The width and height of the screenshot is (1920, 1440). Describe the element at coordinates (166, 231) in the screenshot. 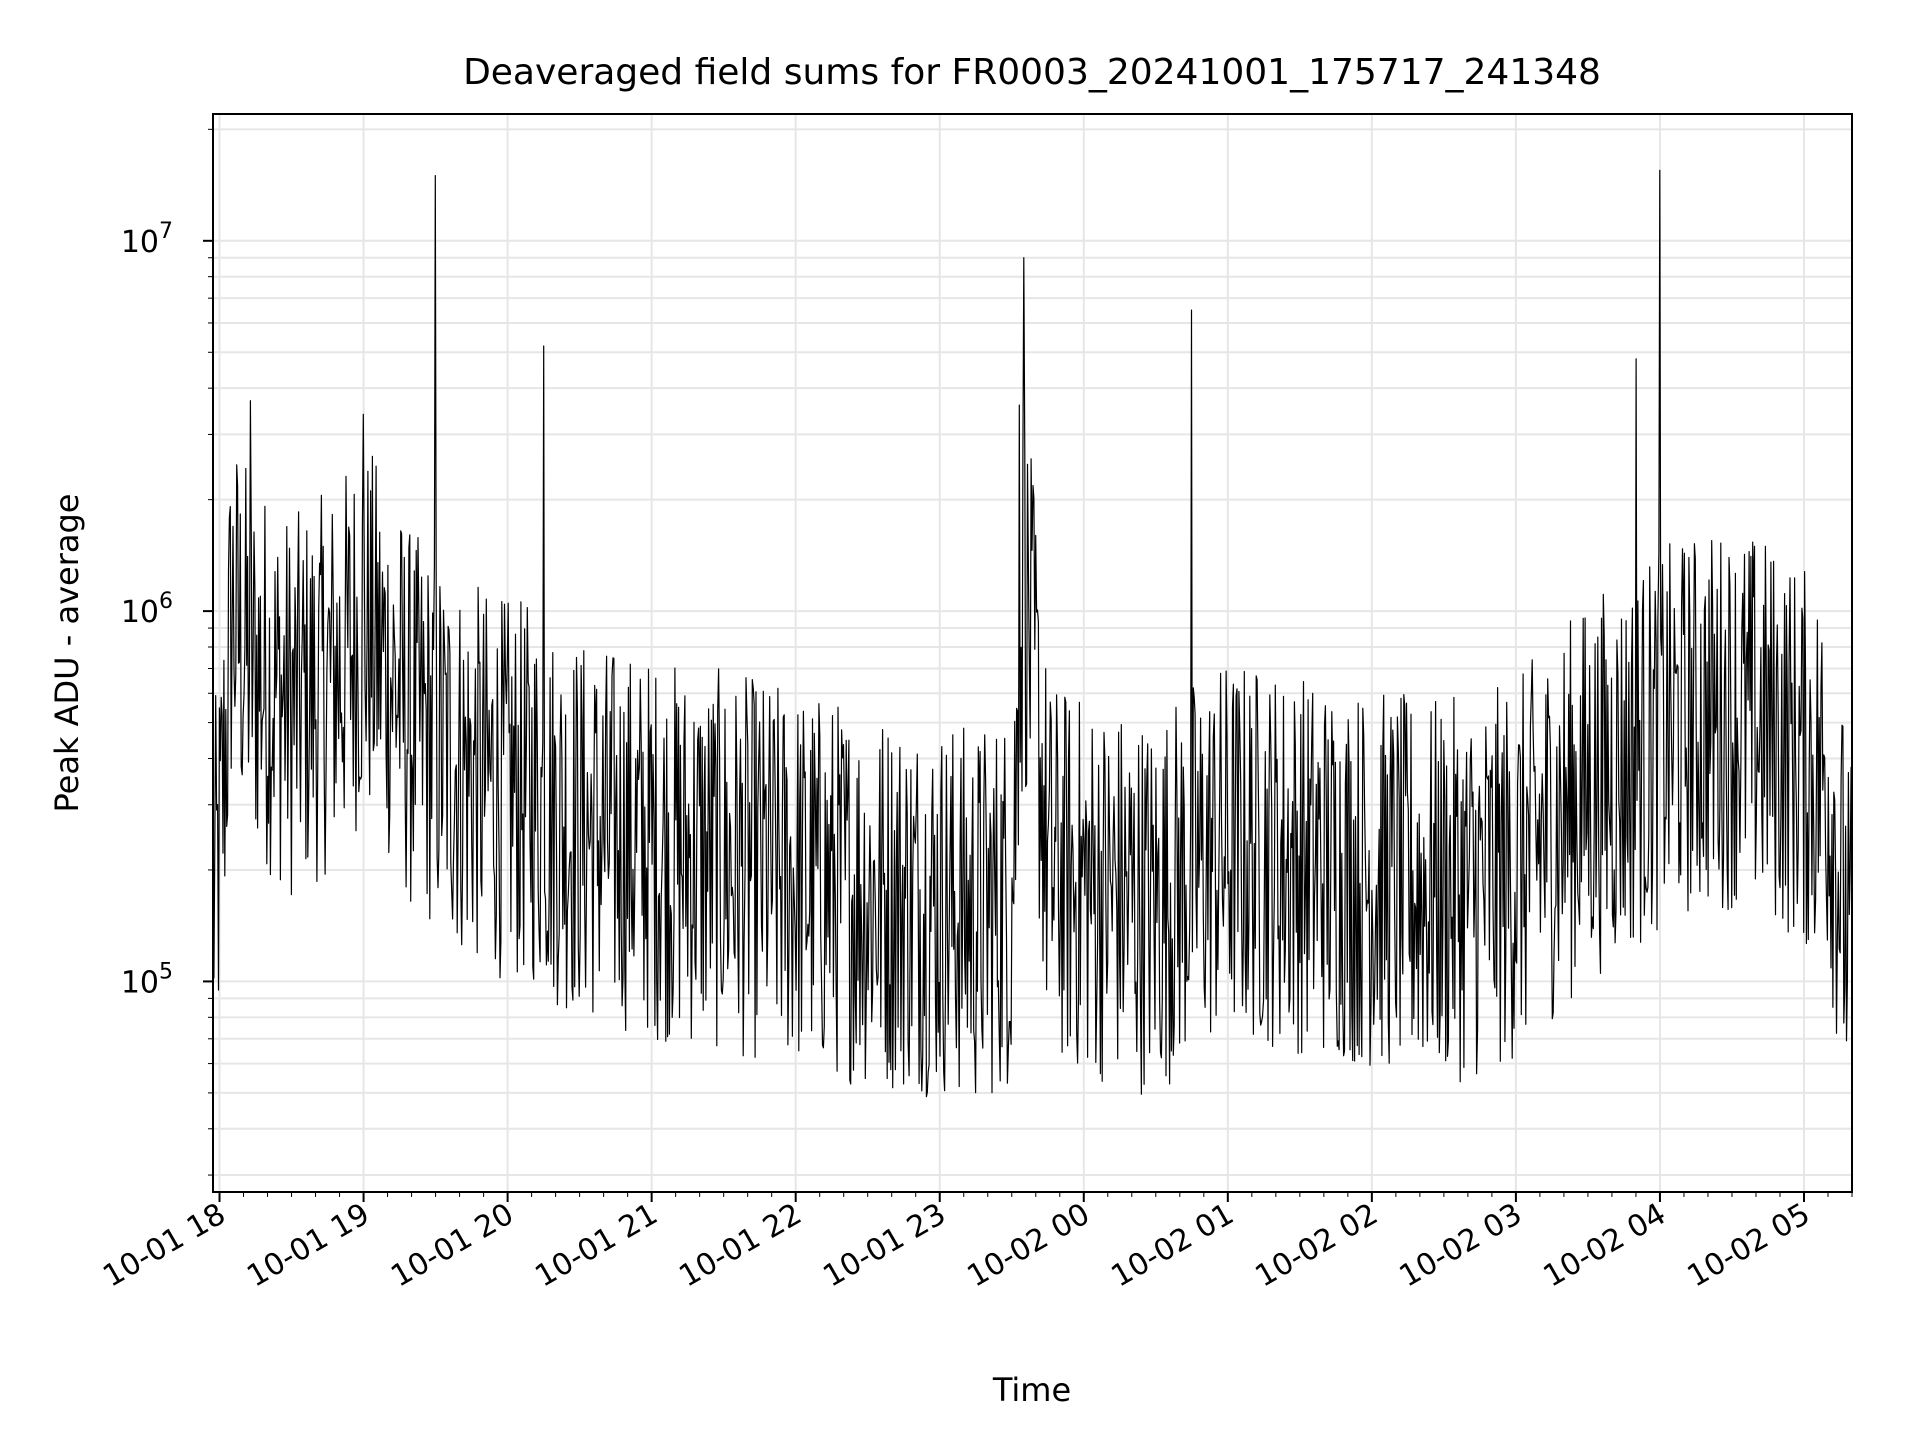

I see `y-tick-exponent: 7` at that location.